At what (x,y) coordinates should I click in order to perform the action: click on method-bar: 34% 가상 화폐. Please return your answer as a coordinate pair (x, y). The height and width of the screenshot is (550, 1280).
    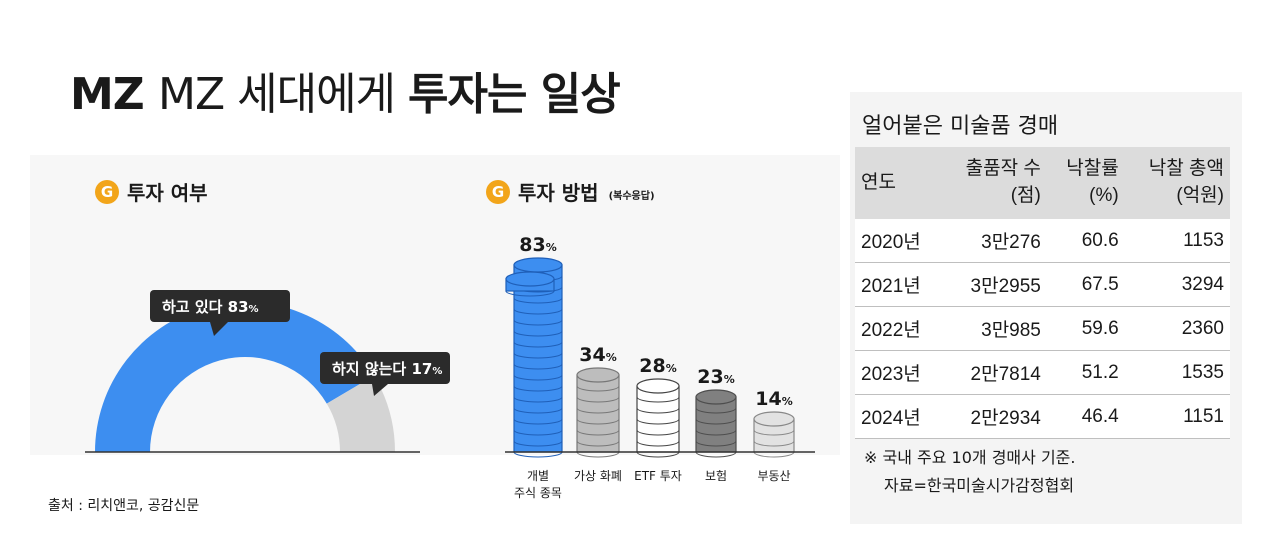
    Looking at the image, I should click on (598, 413).